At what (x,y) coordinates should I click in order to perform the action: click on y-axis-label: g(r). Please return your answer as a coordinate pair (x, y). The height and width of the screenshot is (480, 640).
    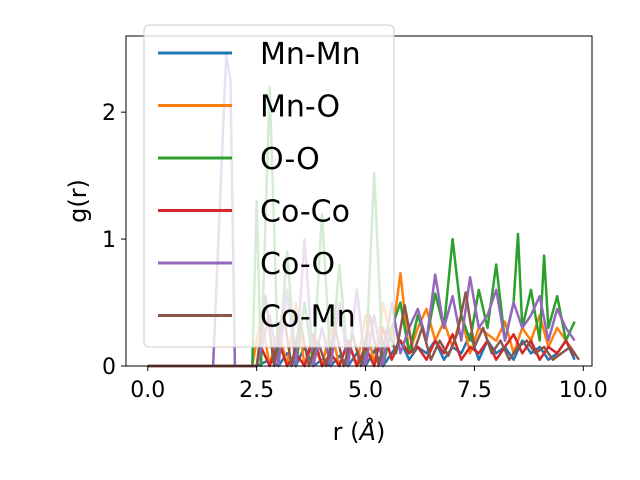
    Looking at the image, I should click on (78, 201).